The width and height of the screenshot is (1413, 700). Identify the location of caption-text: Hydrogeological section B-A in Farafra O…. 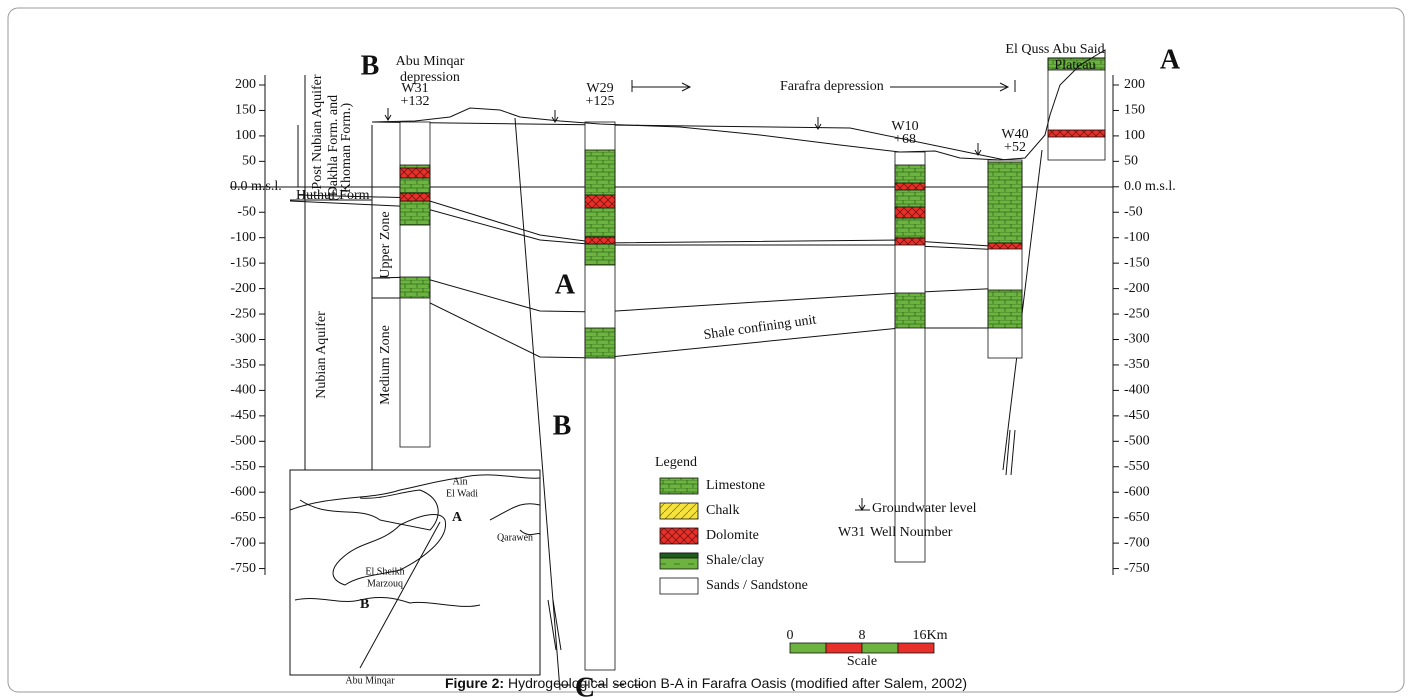
(735, 683).